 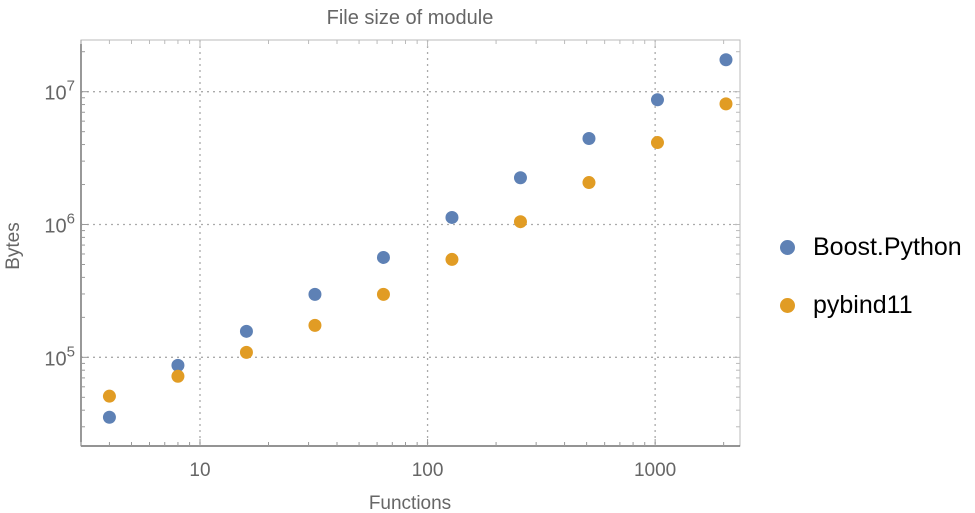 I want to click on x-tick-label: 10, so click(x=199, y=470).